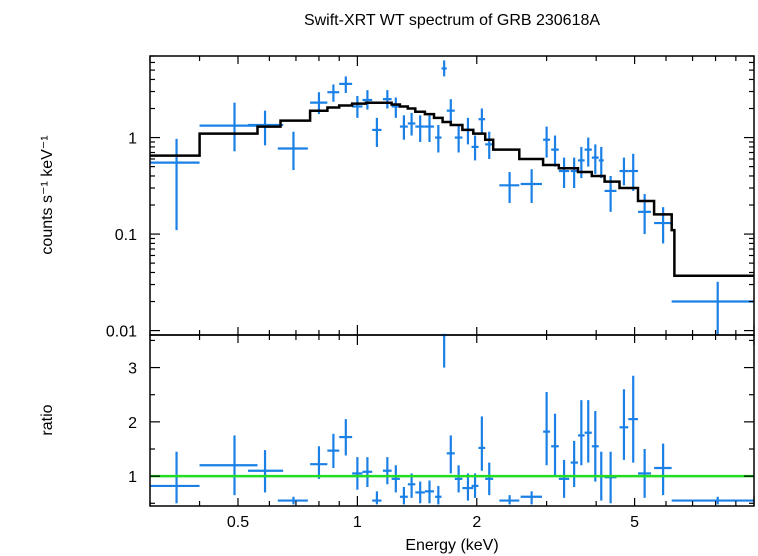 This screenshot has height=556, width=758. What do you see at coordinates (132, 423) in the screenshot?
I see `y-tick-label: 2` at bounding box center [132, 423].